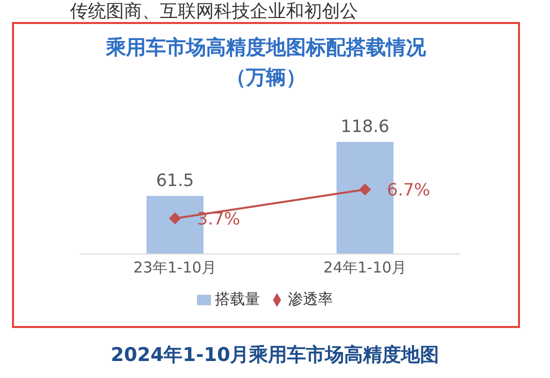 This screenshot has width=550, height=378. Describe the element at coordinates (275, 355) in the screenshot. I see `text: 2024年1-10月乘用车市场高精度地图` at that location.